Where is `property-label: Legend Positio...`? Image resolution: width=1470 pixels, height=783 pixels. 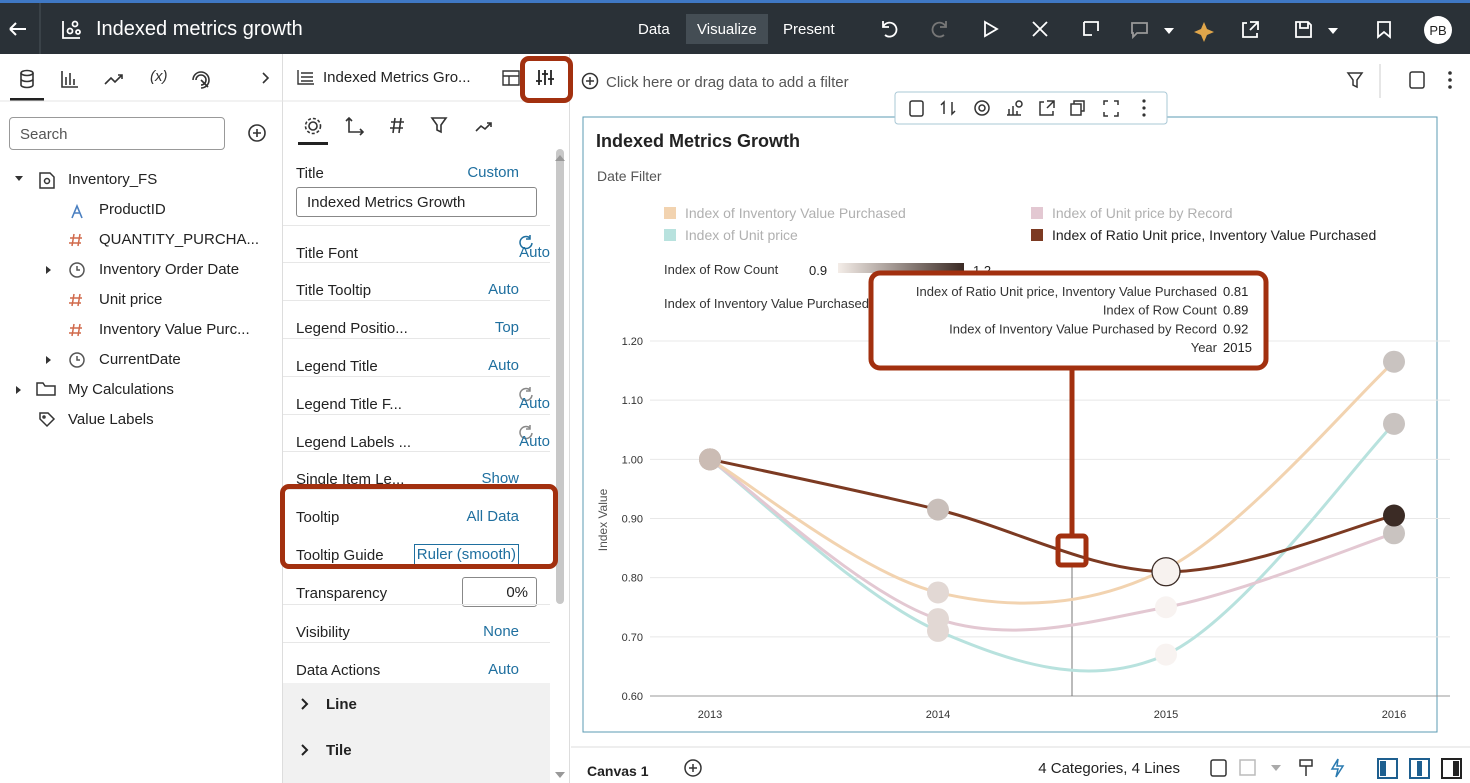 property-label: Legend Positio... is located at coordinates (352, 328).